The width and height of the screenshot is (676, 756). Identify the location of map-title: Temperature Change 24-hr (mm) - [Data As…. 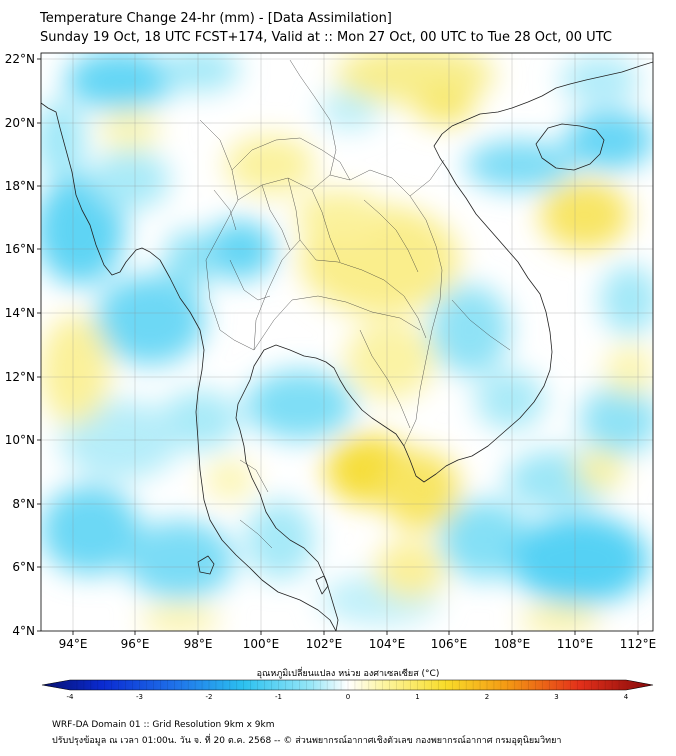
(216, 18).